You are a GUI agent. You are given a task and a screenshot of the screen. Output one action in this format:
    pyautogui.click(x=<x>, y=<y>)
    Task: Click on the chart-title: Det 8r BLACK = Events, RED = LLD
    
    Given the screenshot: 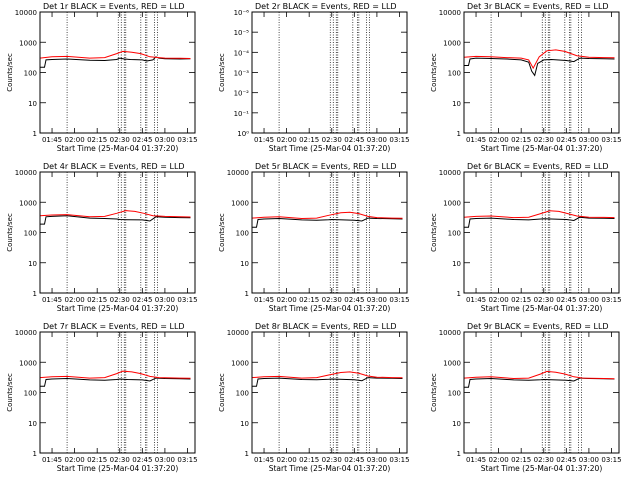 What is the action you would take?
    pyautogui.click(x=326, y=326)
    